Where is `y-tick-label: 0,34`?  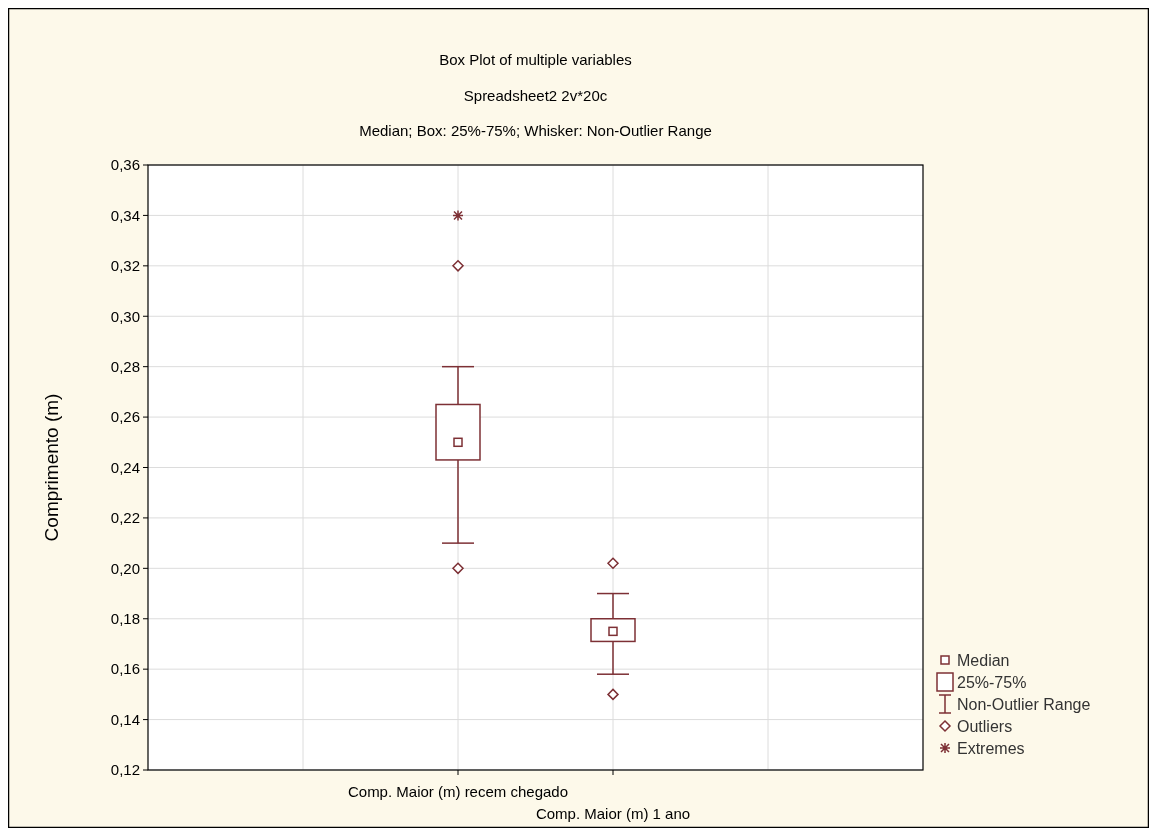 y-tick-label: 0,34 is located at coordinates (125, 215).